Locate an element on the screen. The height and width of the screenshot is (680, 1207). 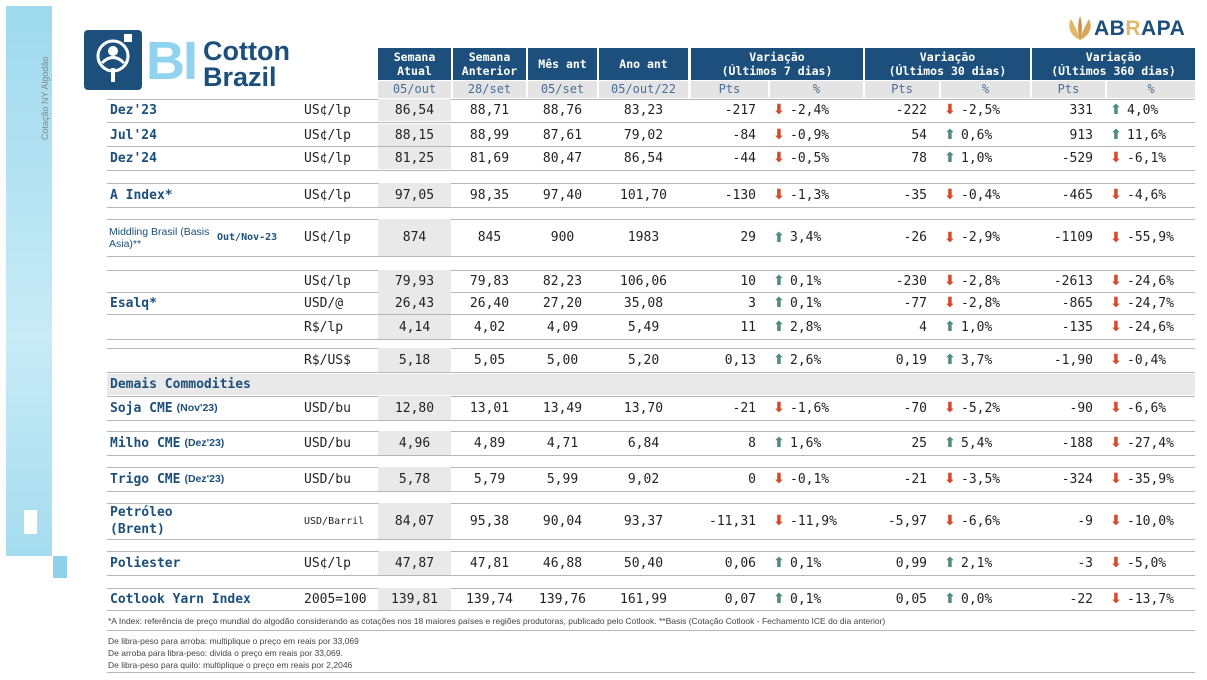
logo-brazil-text: Brazil is located at coordinates (240, 77).